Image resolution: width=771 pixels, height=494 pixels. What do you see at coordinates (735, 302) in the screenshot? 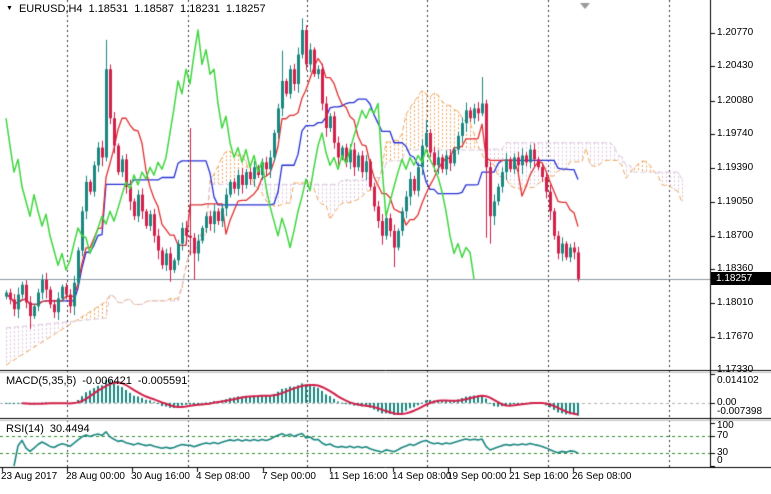
I see `price-tick: 1.18010` at bounding box center [735, 302].